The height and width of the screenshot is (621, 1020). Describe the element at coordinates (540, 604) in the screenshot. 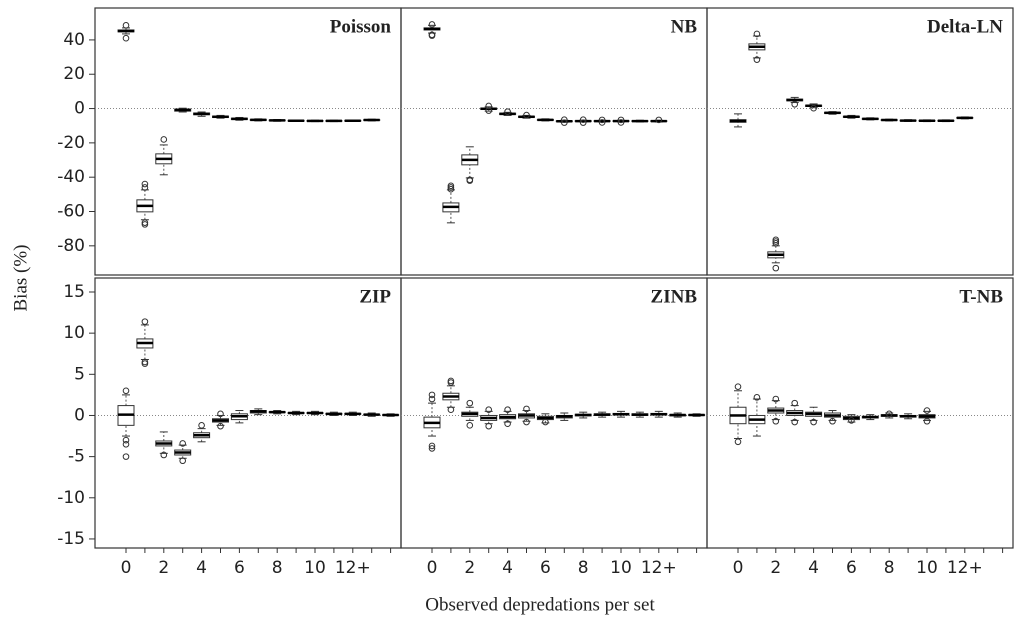

I see `x-axis-label: Observed depredations per set` at that location.